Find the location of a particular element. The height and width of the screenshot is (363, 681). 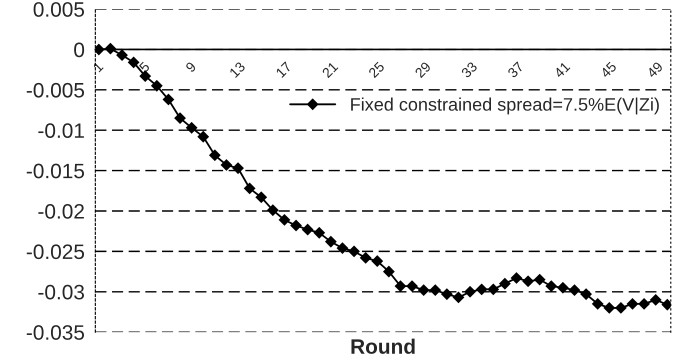

y-tick-label: -0.005 is located at coordinates (55, 90).